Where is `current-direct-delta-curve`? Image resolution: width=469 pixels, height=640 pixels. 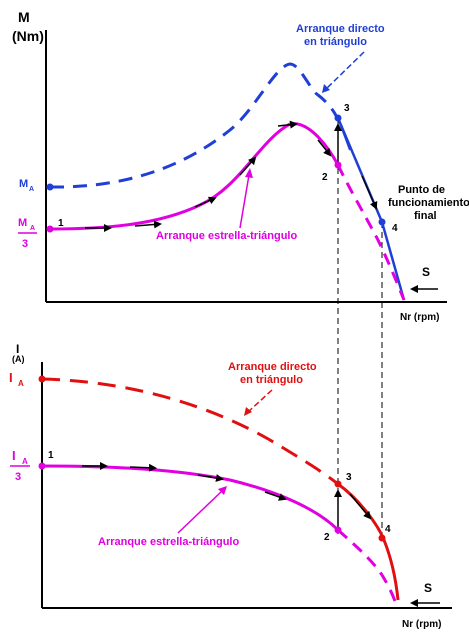
current-direct-delta-curve is located at coordinates (190, 431).